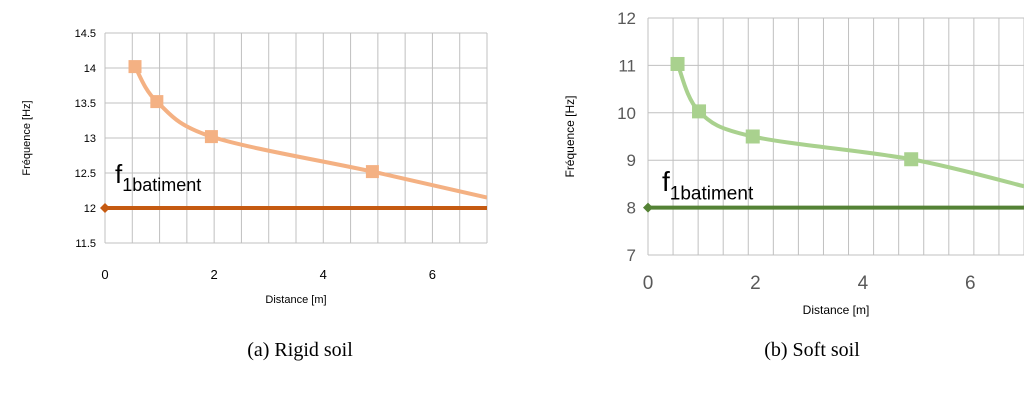 The width and height of the screenshot is (1024, 394). I want to click on caption-rigid-soil: (a) Rigid soil, so click(300, 350).